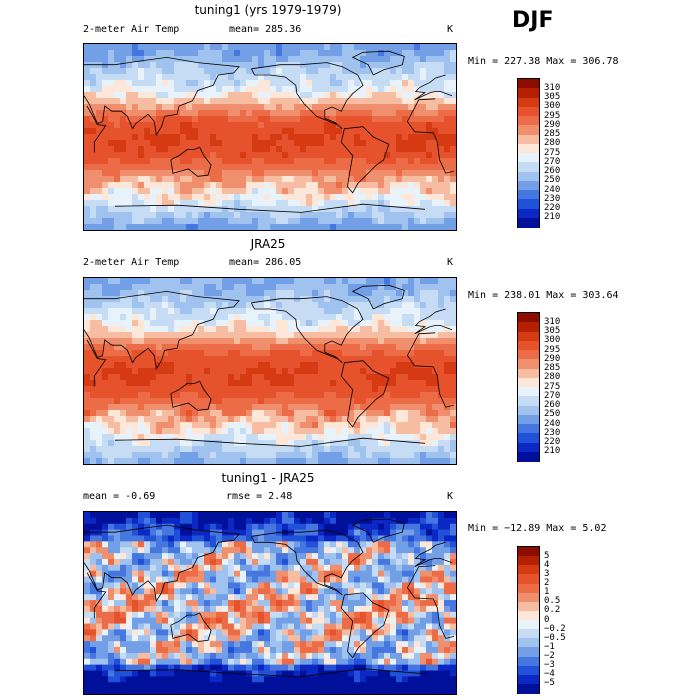 The height and width of the screenshot is (700, 700). I want to click on colorbar-swatch, so click(528, 318).